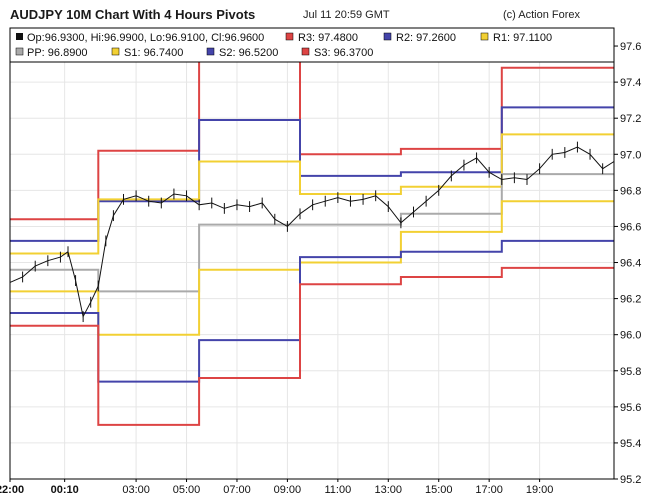  What do you see at coordinates (630, 336) in the screenshot?
I see `y-tick-label: 96.0` at bounding box center [630, 336].